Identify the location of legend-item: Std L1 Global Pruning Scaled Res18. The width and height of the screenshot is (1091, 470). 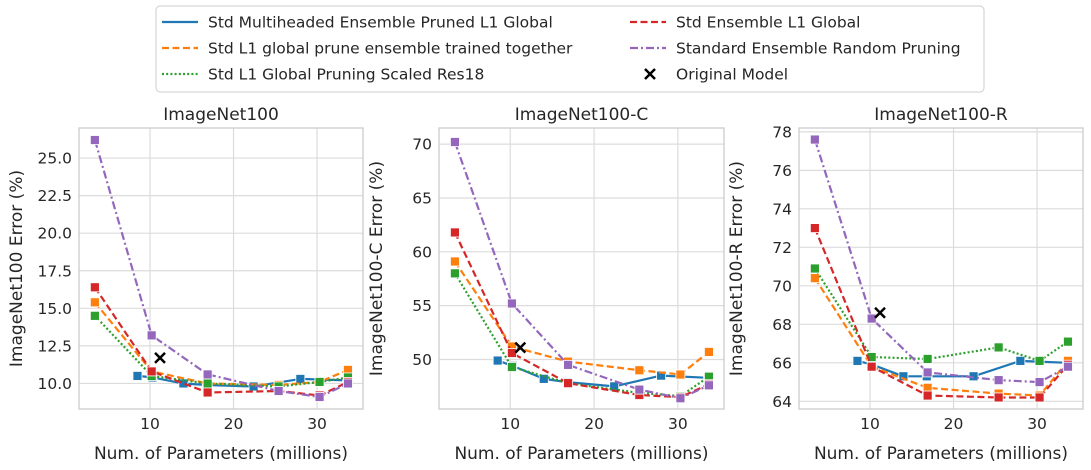
(323, 75).